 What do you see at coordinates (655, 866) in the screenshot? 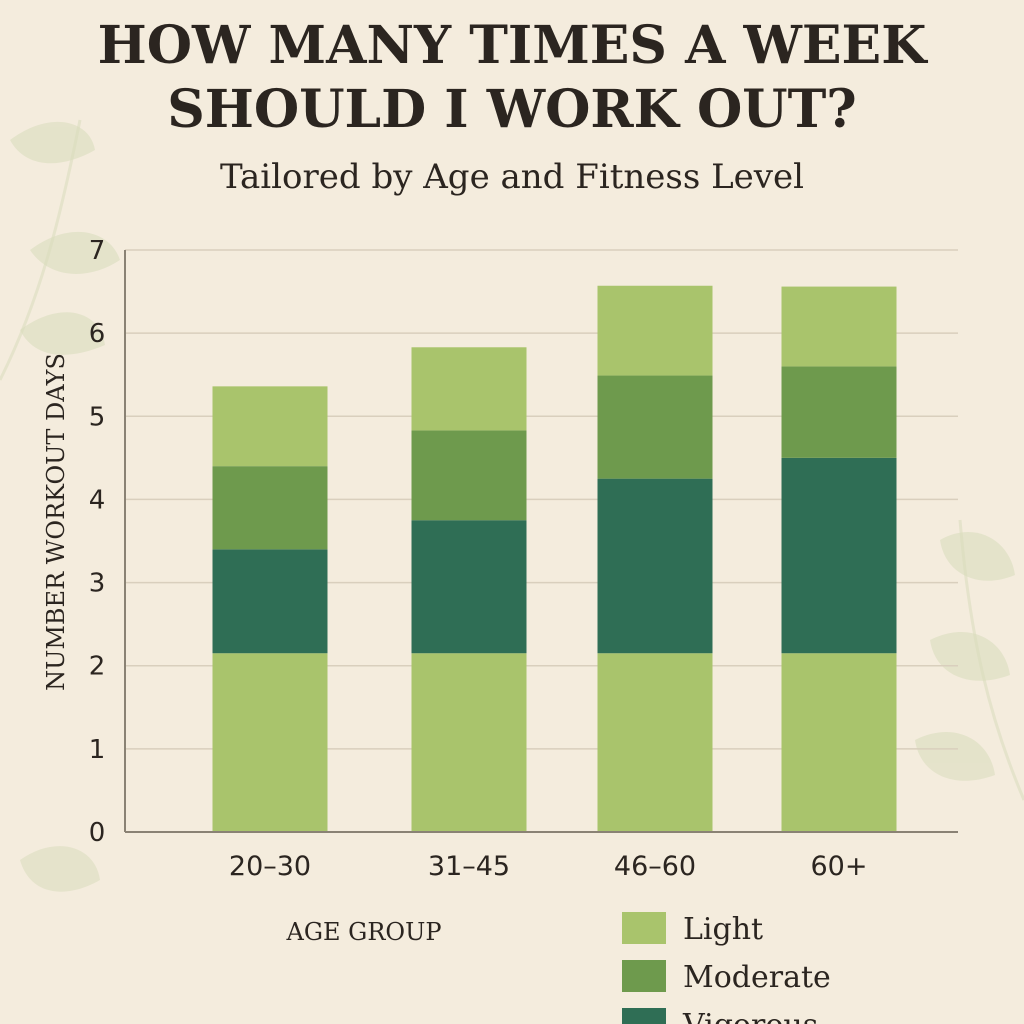
I see `x-tick-label: 46–60` at bounding box center [655, 866].